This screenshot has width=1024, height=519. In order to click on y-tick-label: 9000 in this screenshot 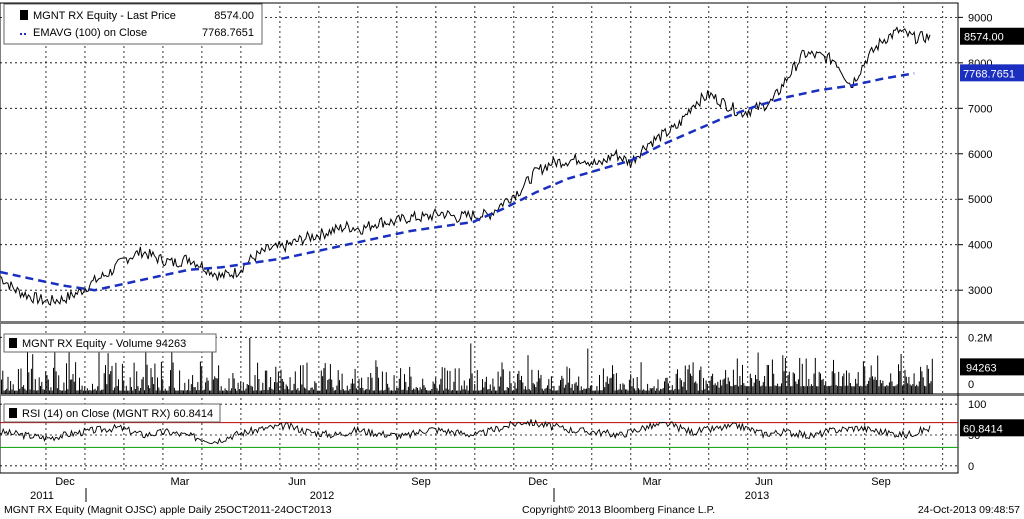, I will do `click(980, 18)`.